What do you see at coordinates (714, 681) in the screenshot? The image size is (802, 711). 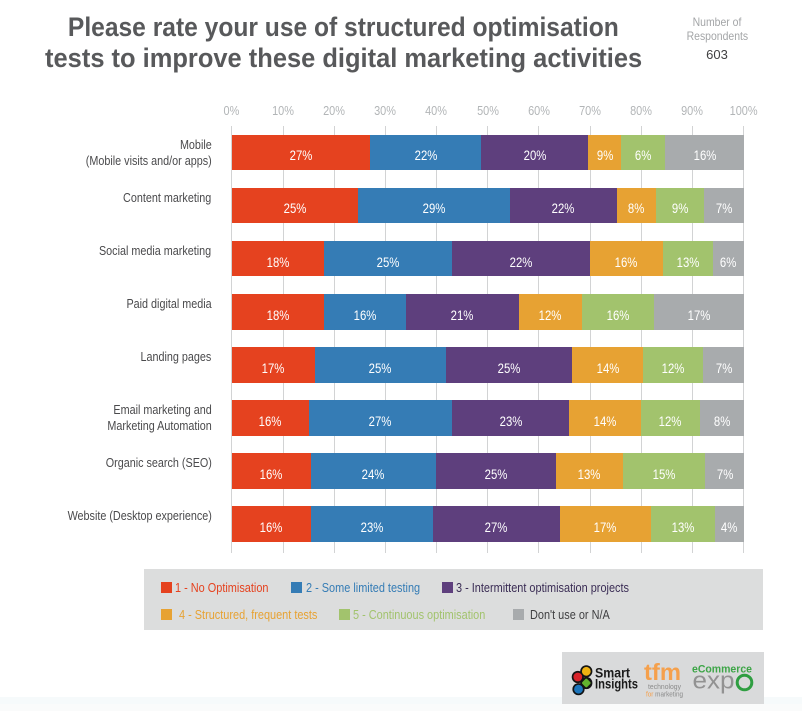 I see `svg-text: exp` at bounding box center [714, 681].